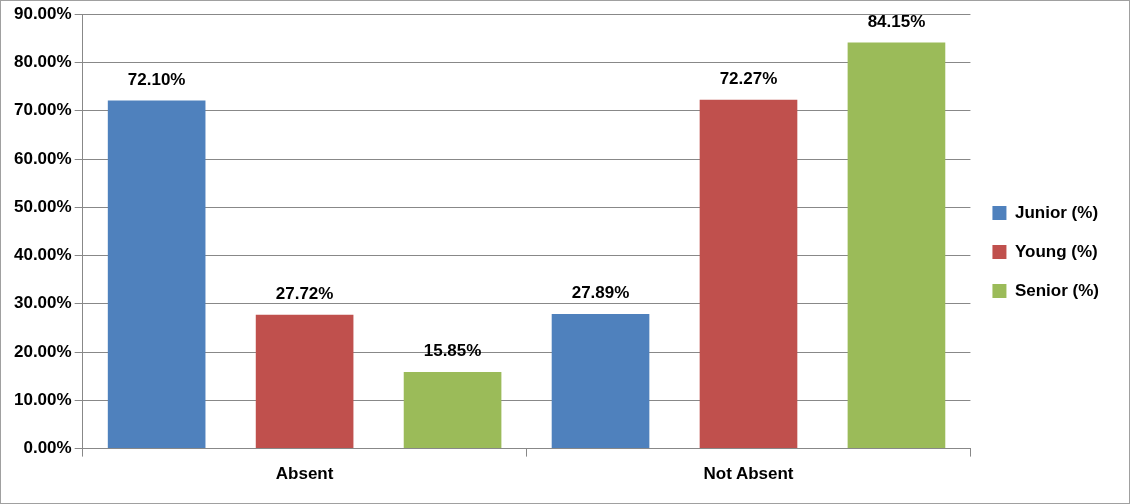 This screenshot has width=1130, height=504. I want to click on data-label: 72.10%, so click(156, 79).